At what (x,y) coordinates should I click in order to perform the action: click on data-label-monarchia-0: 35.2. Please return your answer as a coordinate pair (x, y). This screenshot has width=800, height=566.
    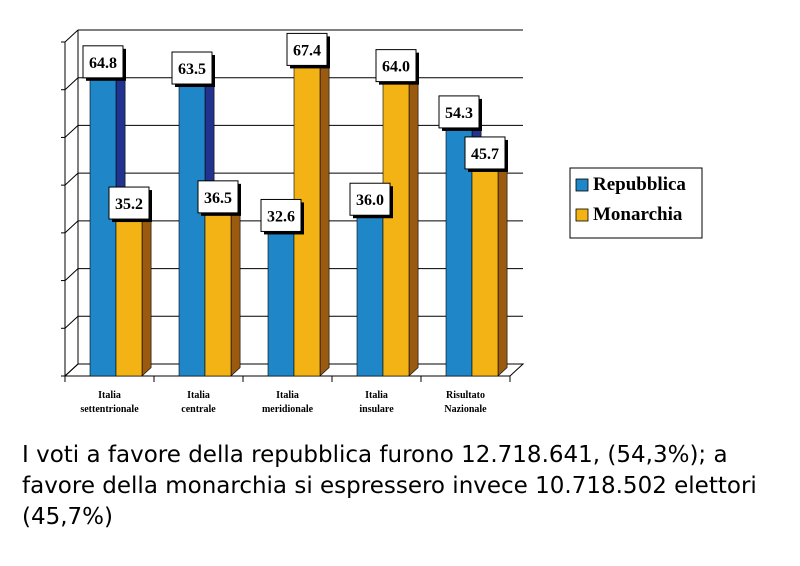
    Looking at the image, I should click on (130, 204).